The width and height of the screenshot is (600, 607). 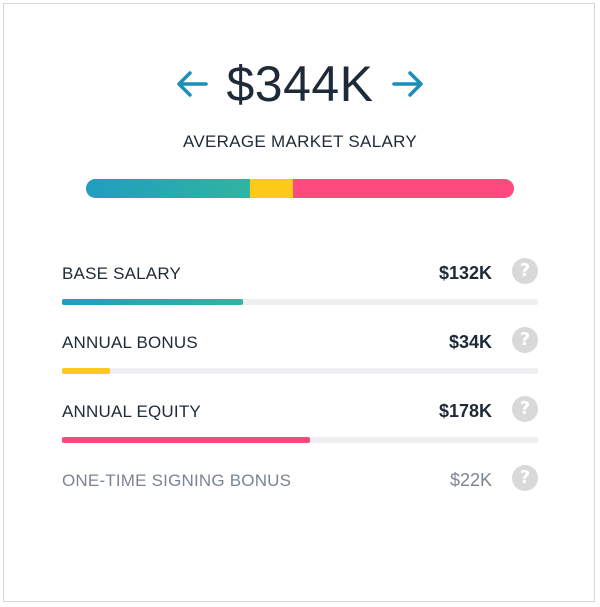 I want to click on salary-header: $344K, so click(x=300, y=84).